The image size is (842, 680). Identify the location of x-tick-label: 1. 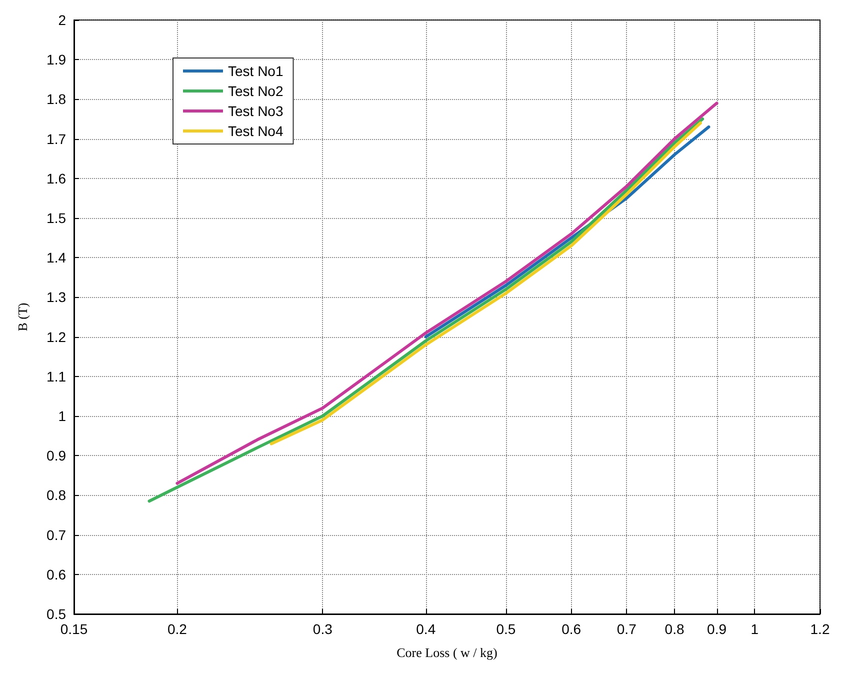
(754, 629).